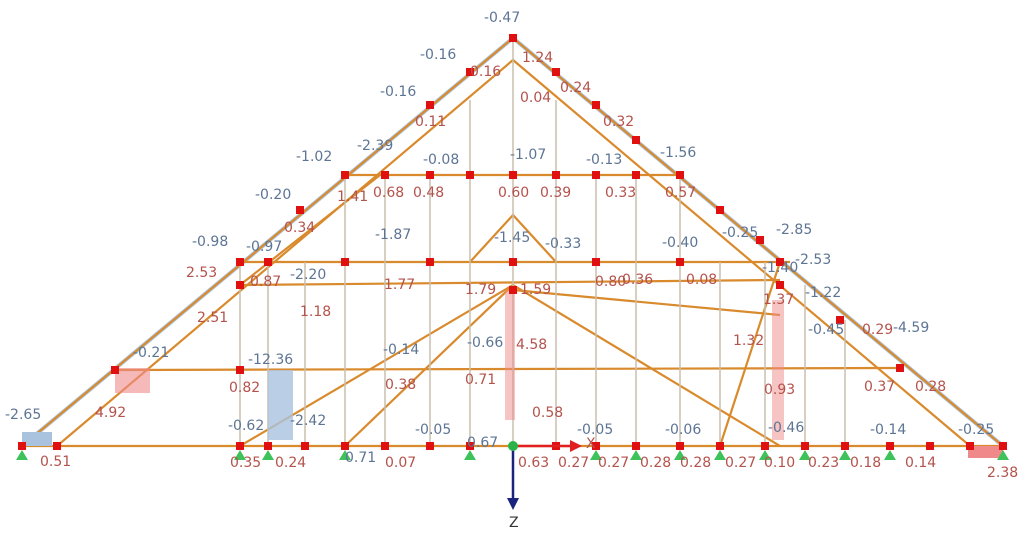 The image size is (1026, 534). What do you see at coordinates (245, 463) in the screenshot?
I see `force-label: 0.35` at bounding box center [245, 463].